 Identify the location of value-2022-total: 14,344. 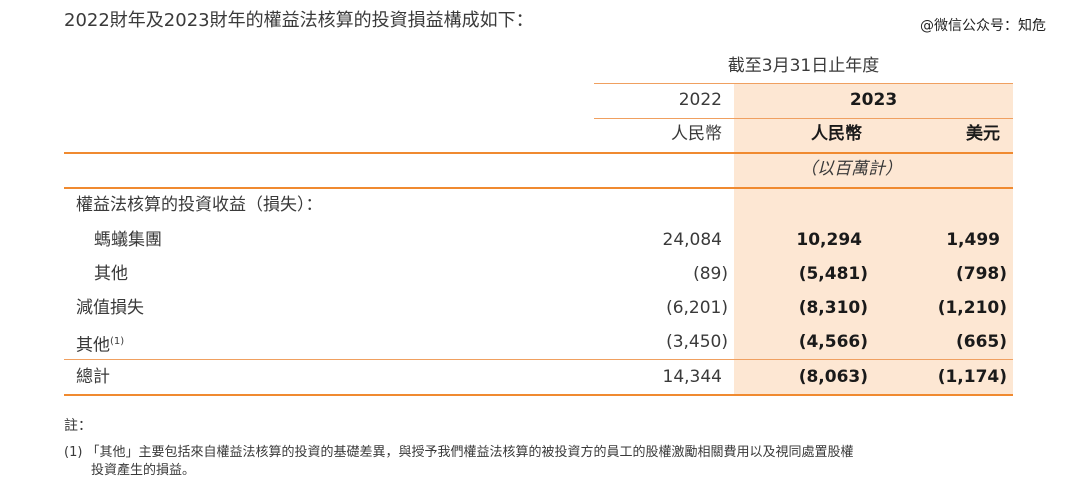
(692, 377).